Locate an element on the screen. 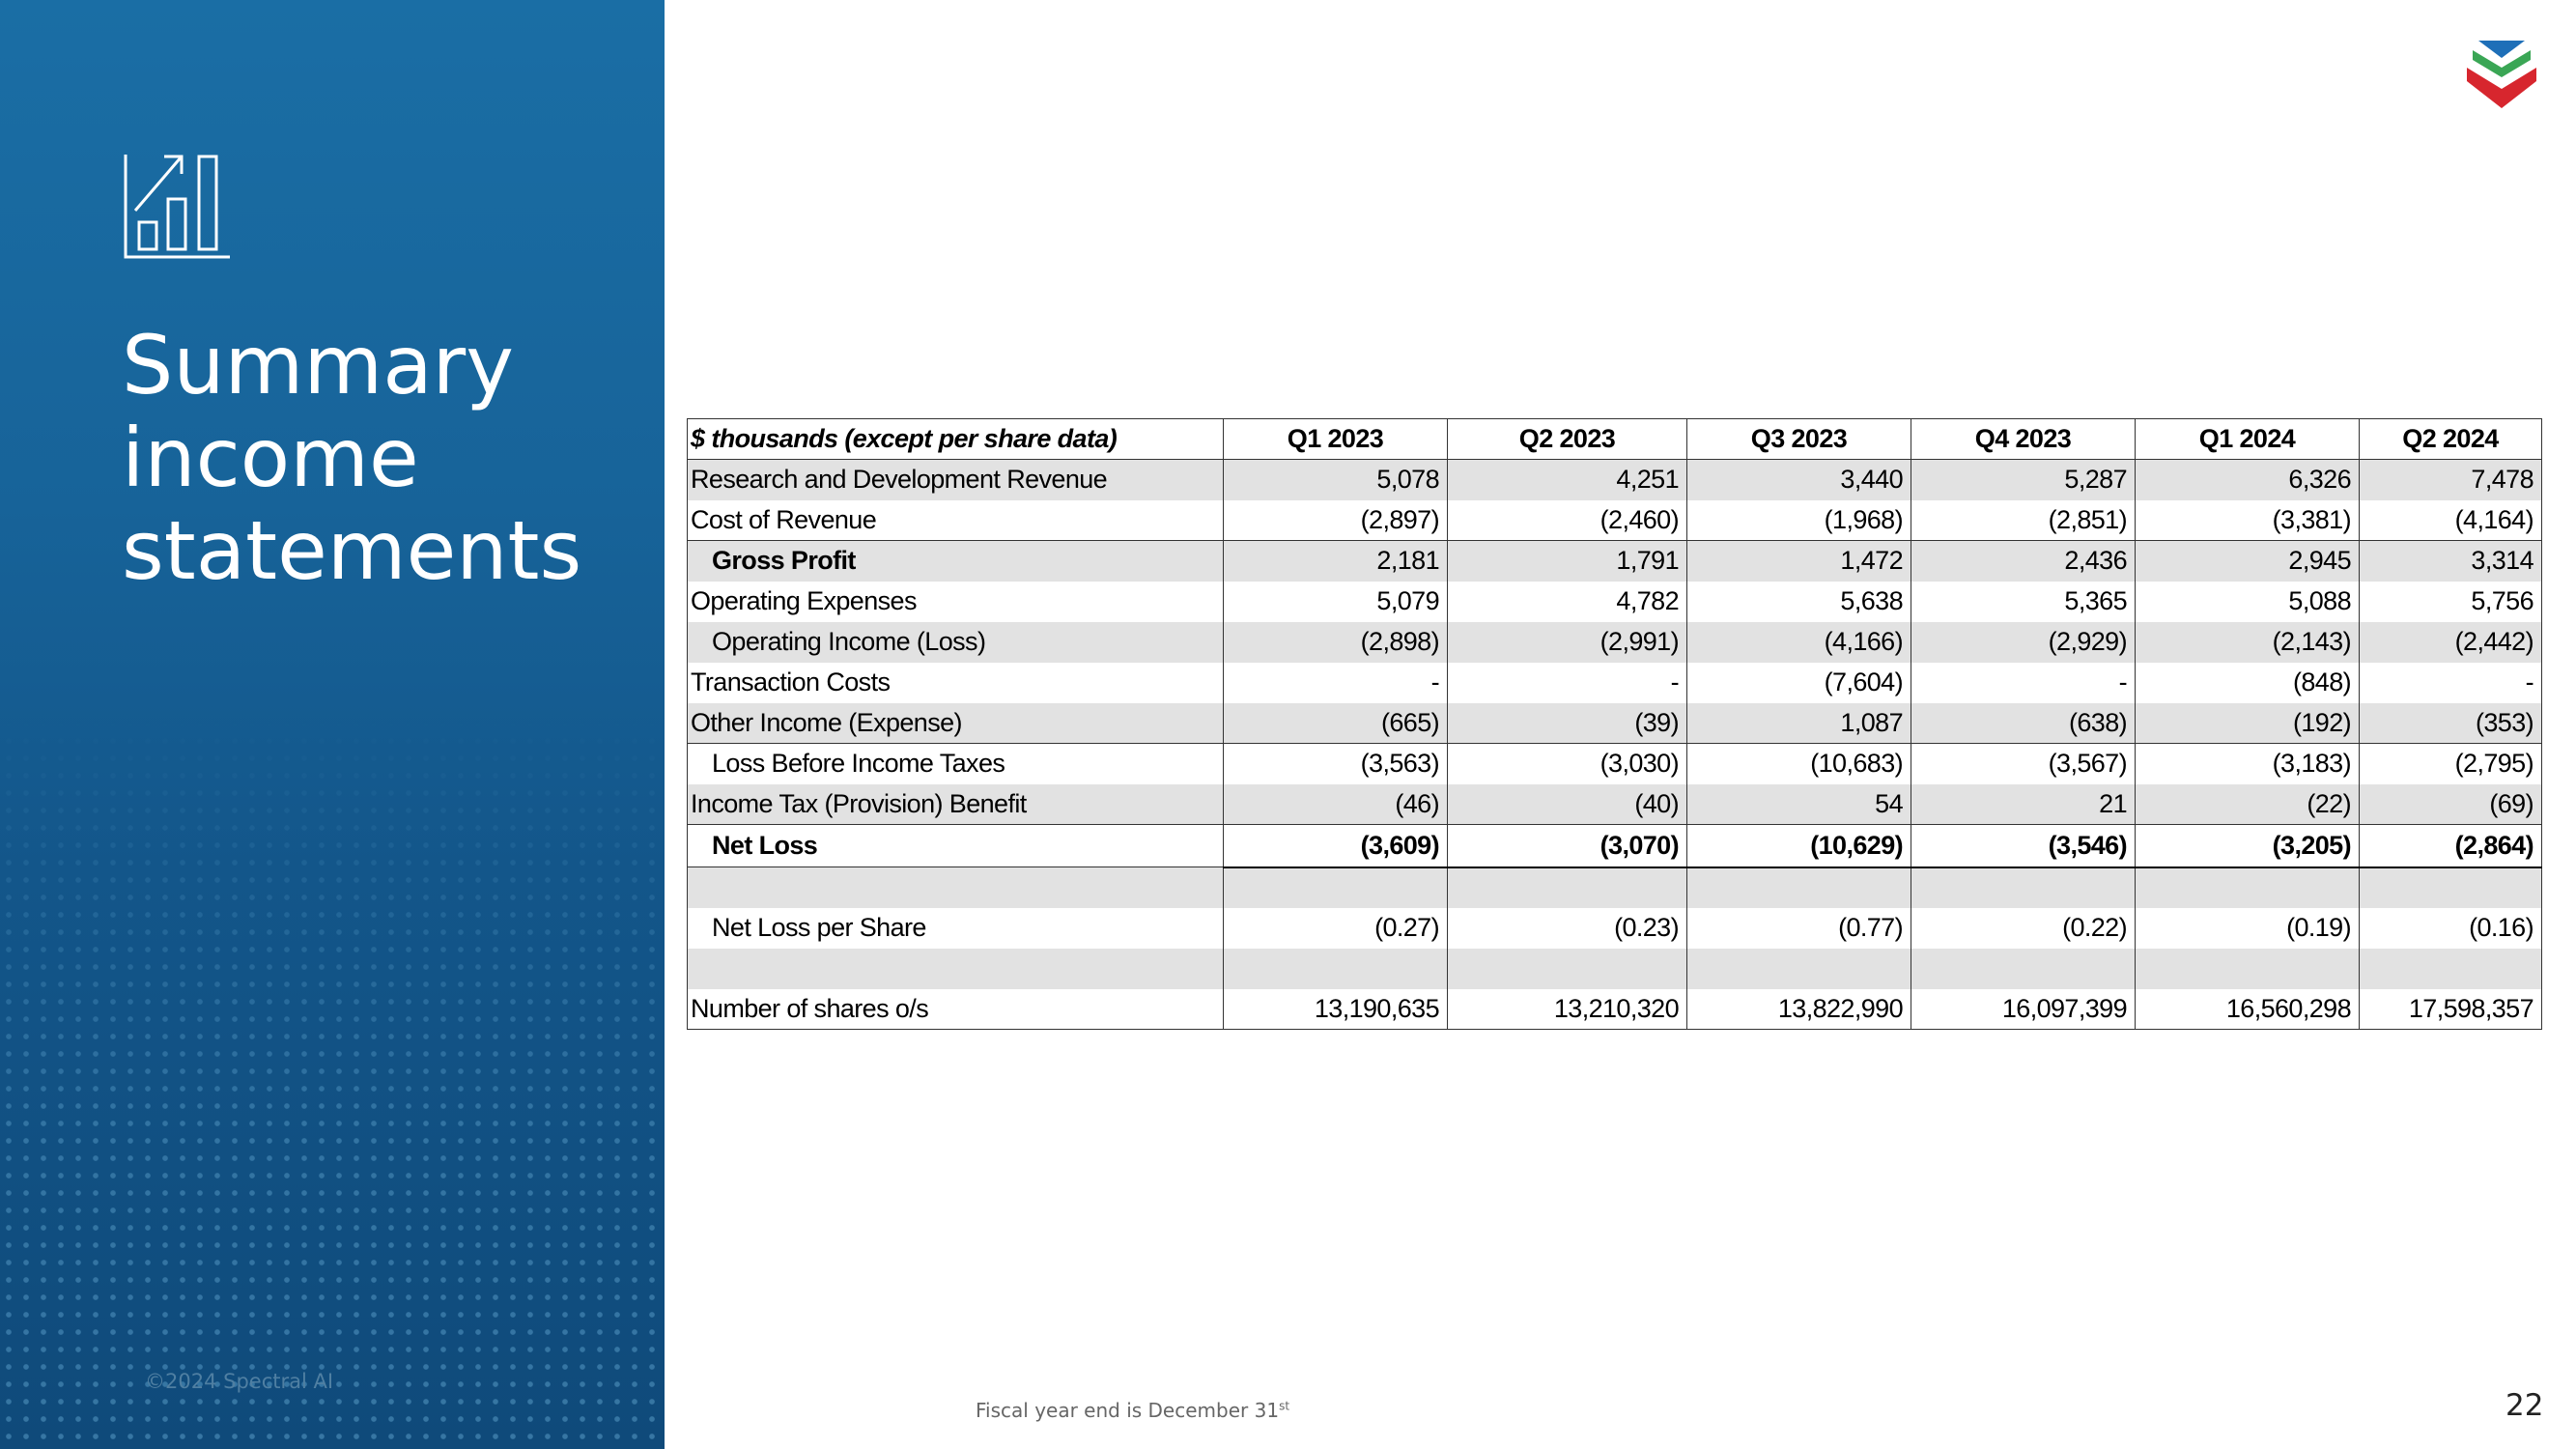 The width and height of the screenshot is (2576, 1449). table-cell: 1,472 is located at coordinates (1798, 561).